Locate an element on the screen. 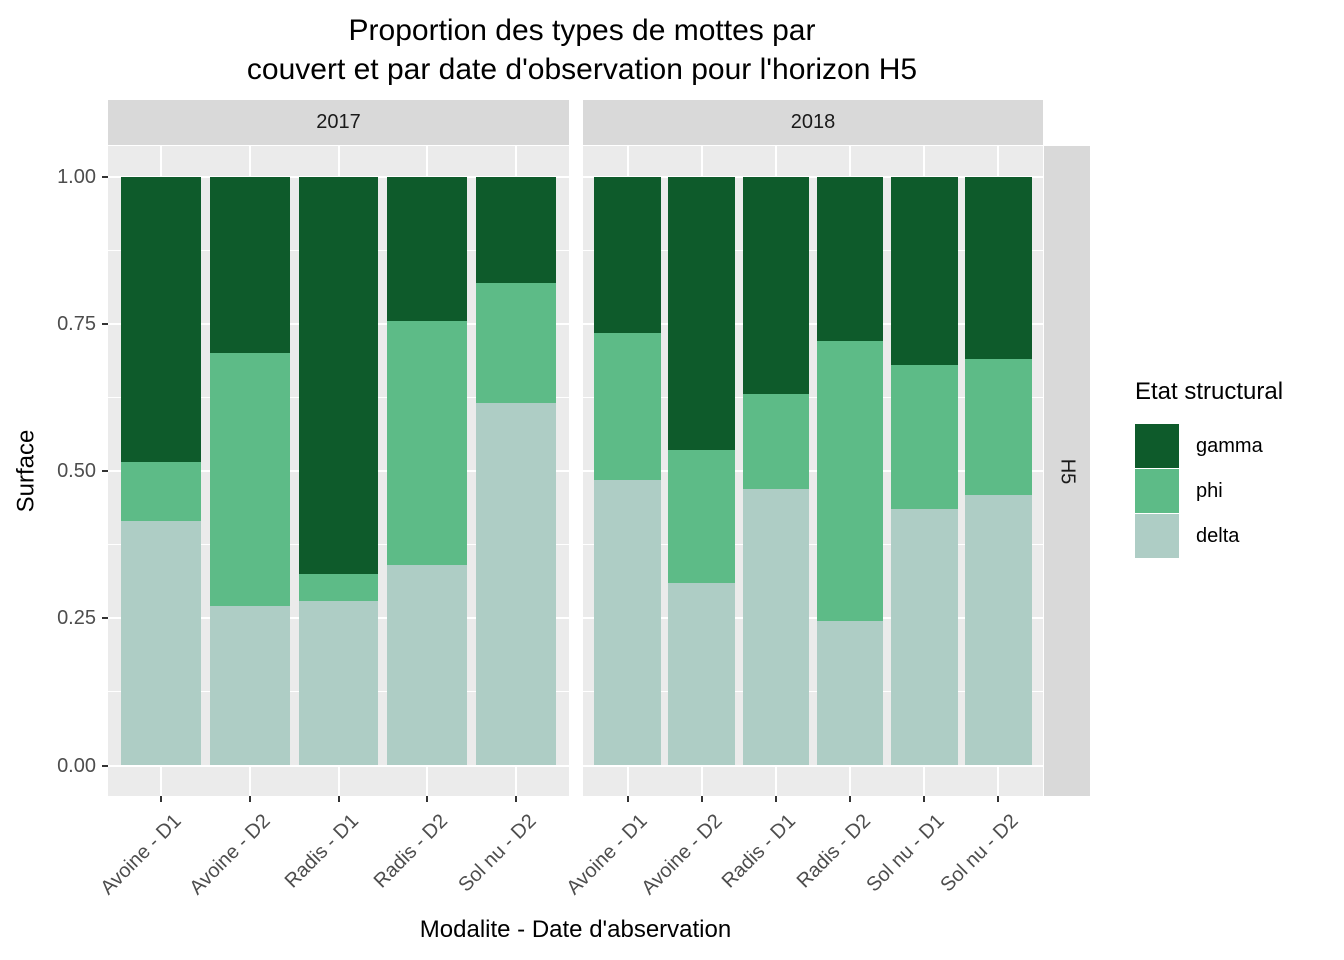 Image resolution: width=1344 pixels, height=960 pixels. facet-strip-2018-label: 2018 is located at coordinates (813, 122).